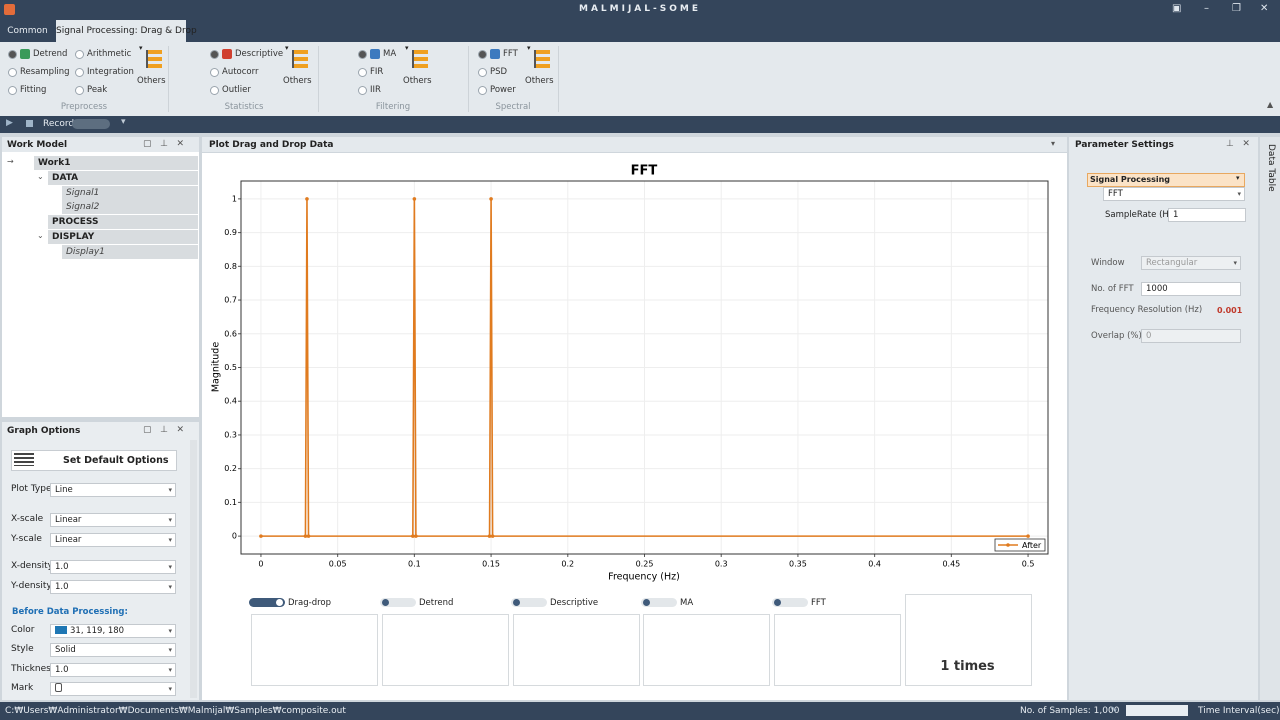  I want to click on close-button: ✕, so click(1264, 8).